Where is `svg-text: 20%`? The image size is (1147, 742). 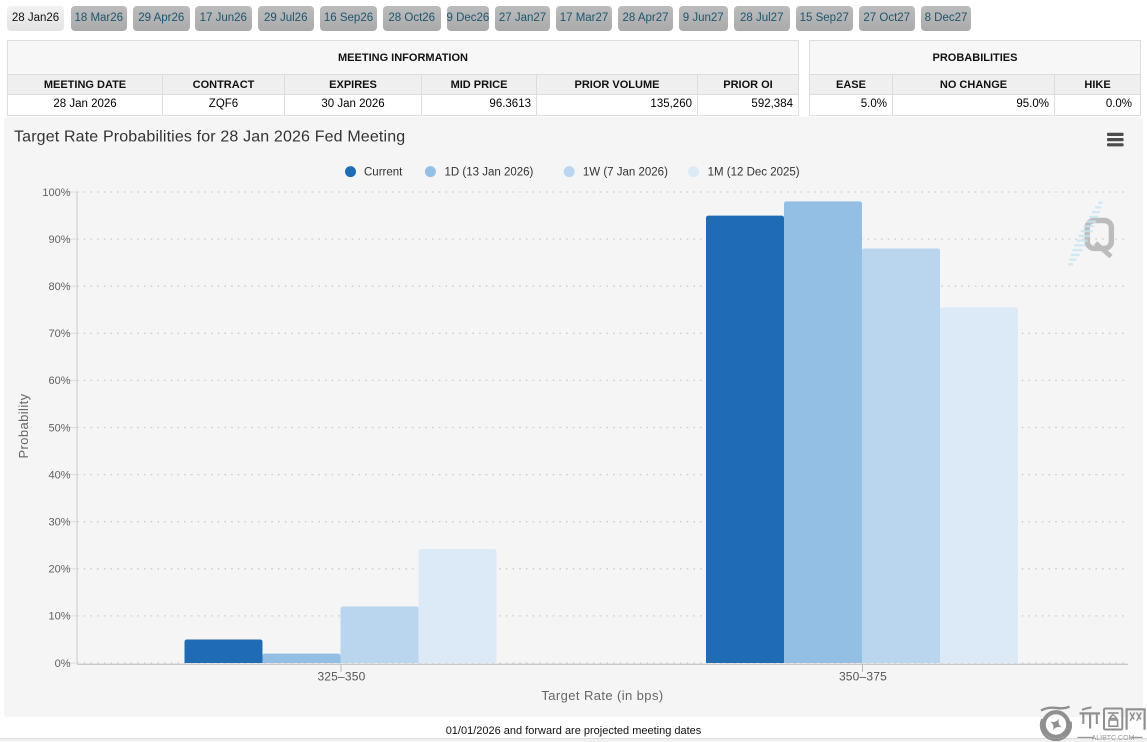 svg-text: 20% is located at coordinates (59, 570).